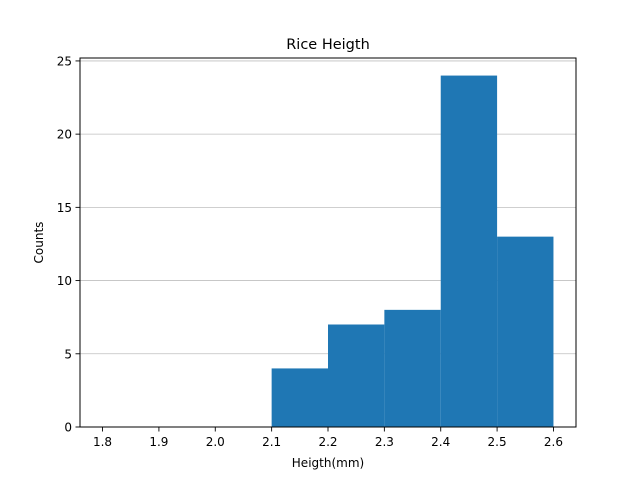 This screenshot has width=640, height=485. Describe the element at coordinates (68, 244) in the screenshot. I see `y-axis-ticks: 0 5 10 15 20 25` at that location.